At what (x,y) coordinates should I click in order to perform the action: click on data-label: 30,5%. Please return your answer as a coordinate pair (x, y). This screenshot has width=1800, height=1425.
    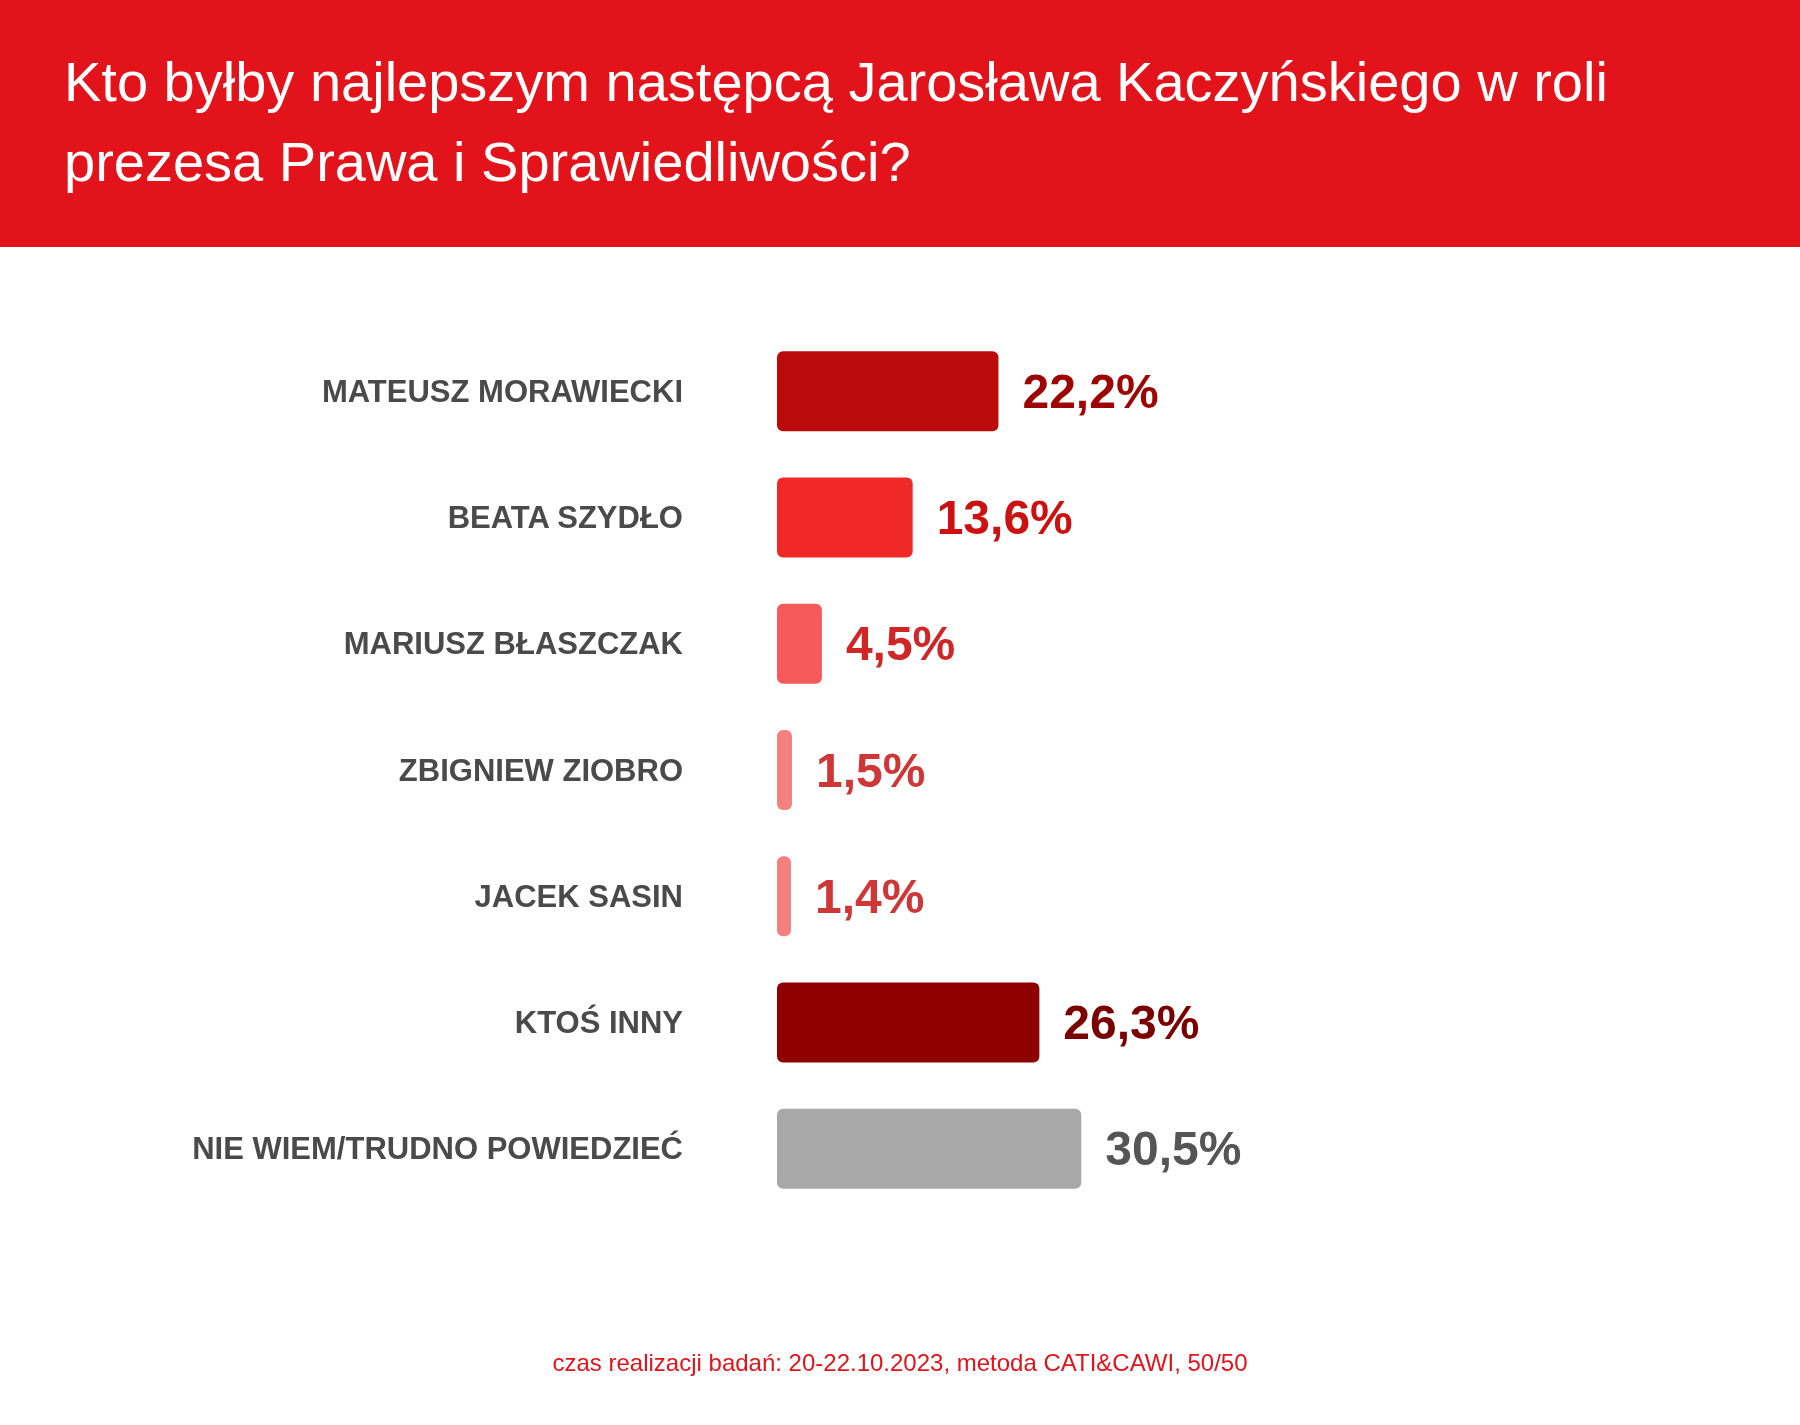
    Looking at the image, I should click on (1173, 1149).